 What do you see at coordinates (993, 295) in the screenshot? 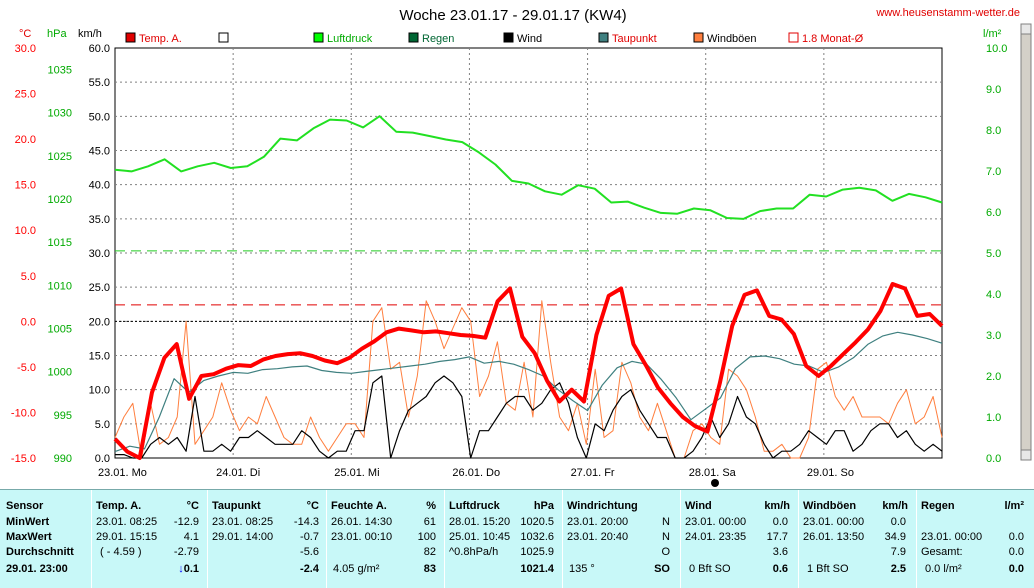
I see `rain-tick-label: 4.0` at bounding box center [993, 295].